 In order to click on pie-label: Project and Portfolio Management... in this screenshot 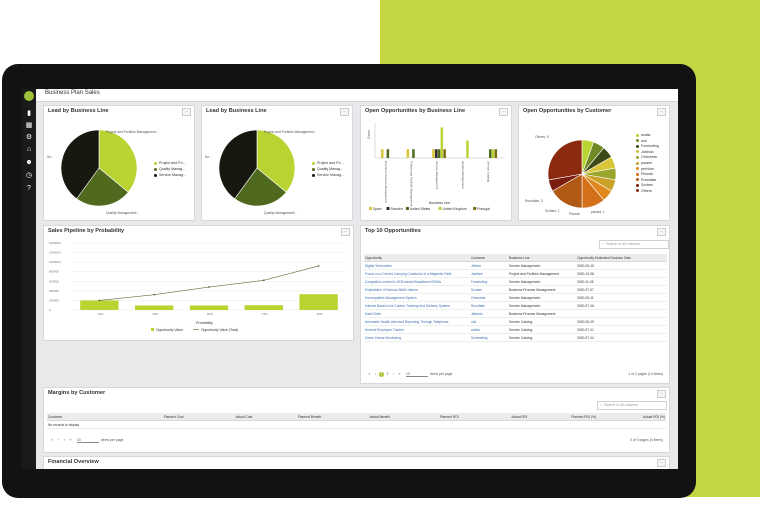, I will do `click(132, 132)`.